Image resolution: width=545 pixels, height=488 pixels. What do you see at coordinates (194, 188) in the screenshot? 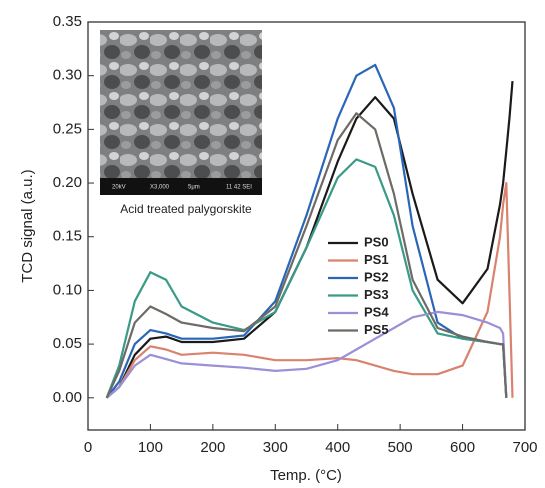
I see `inset-scale-text: 5μm` at bounding box center [194, 188].